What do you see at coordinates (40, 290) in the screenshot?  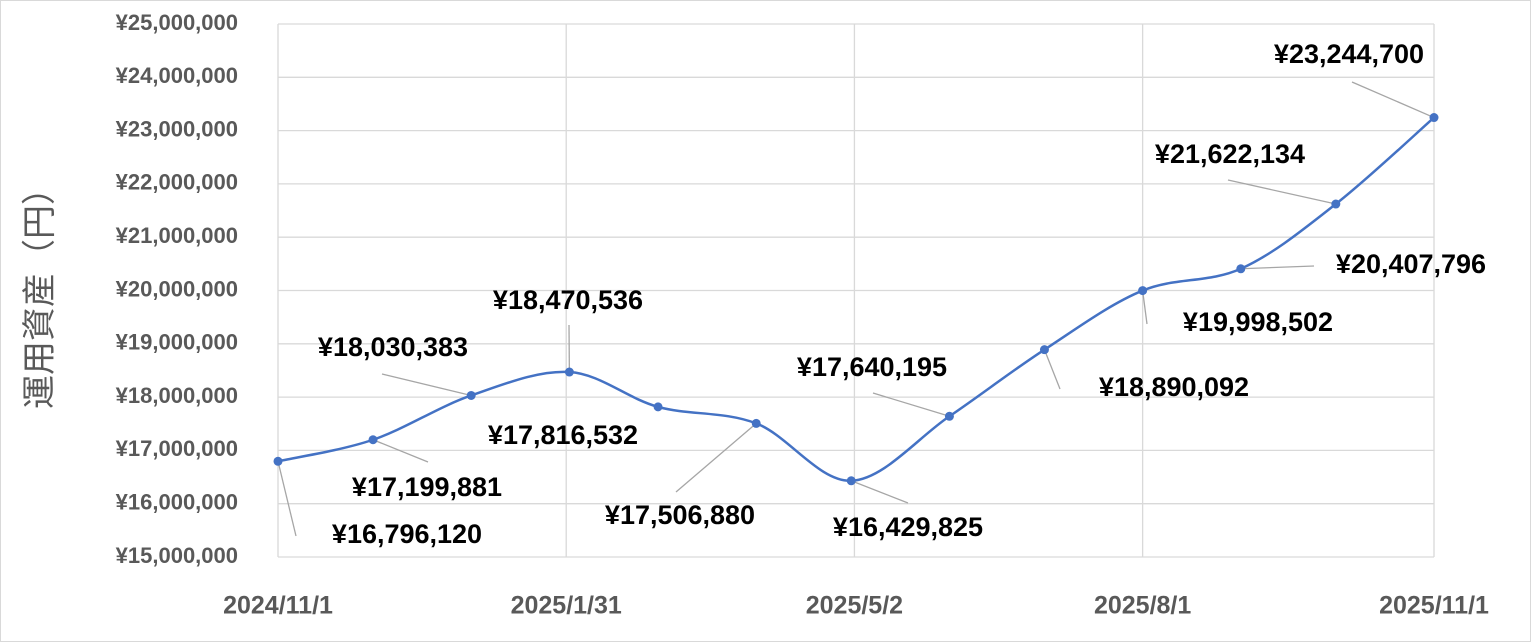 I see `y-axis-title: 運用資産（円）` at bounding box center [40, 290].